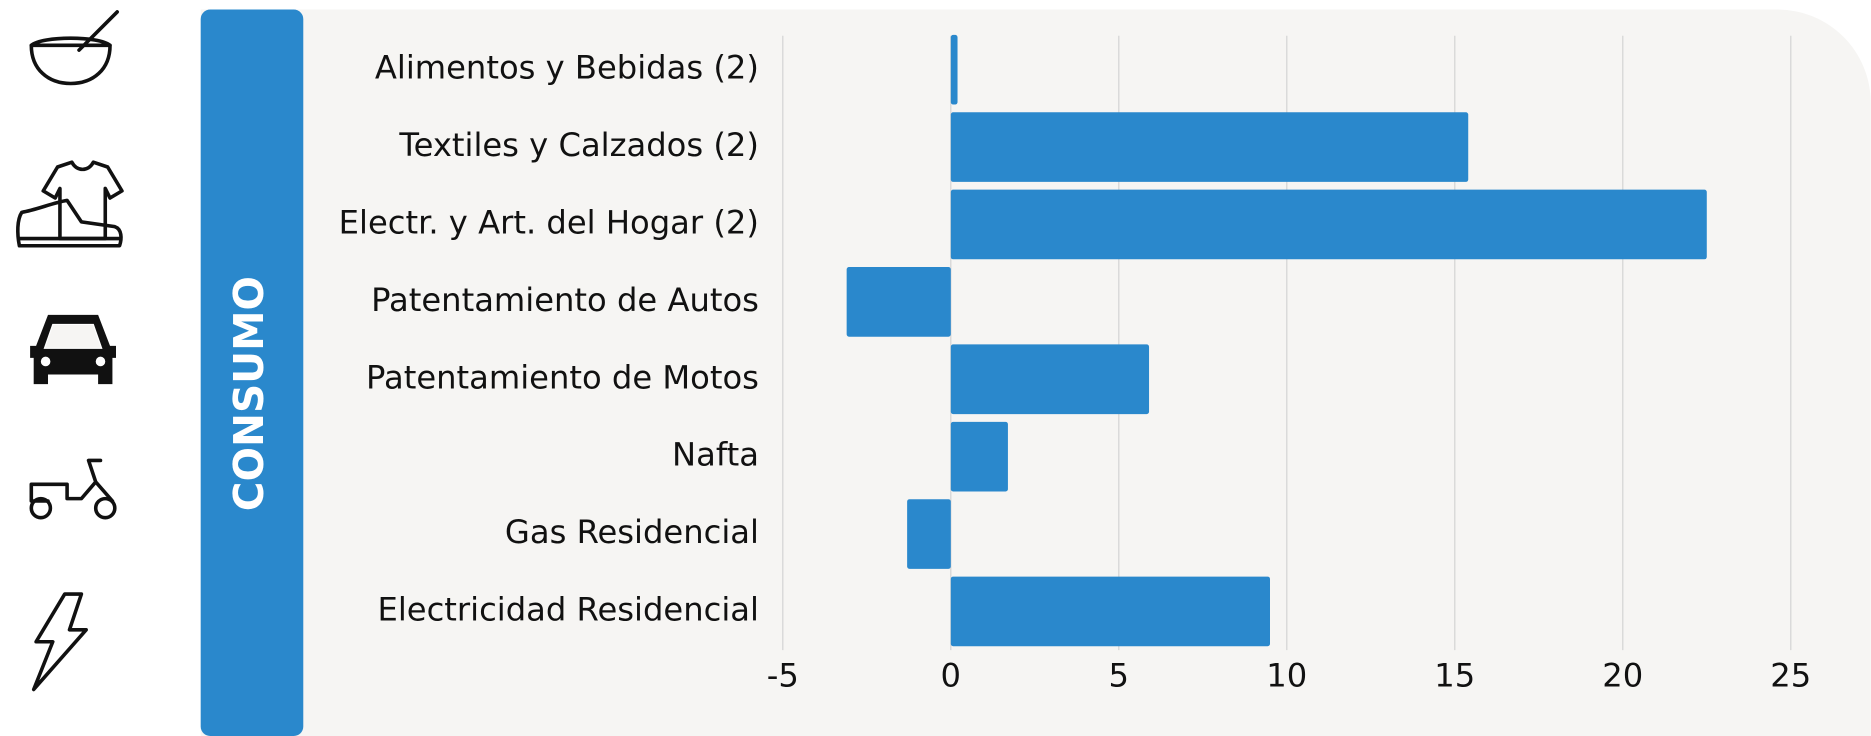 Image resolution: width=1871 pixels, height=736 pixels. I want to click on bolt-icon, so click(59, 642).